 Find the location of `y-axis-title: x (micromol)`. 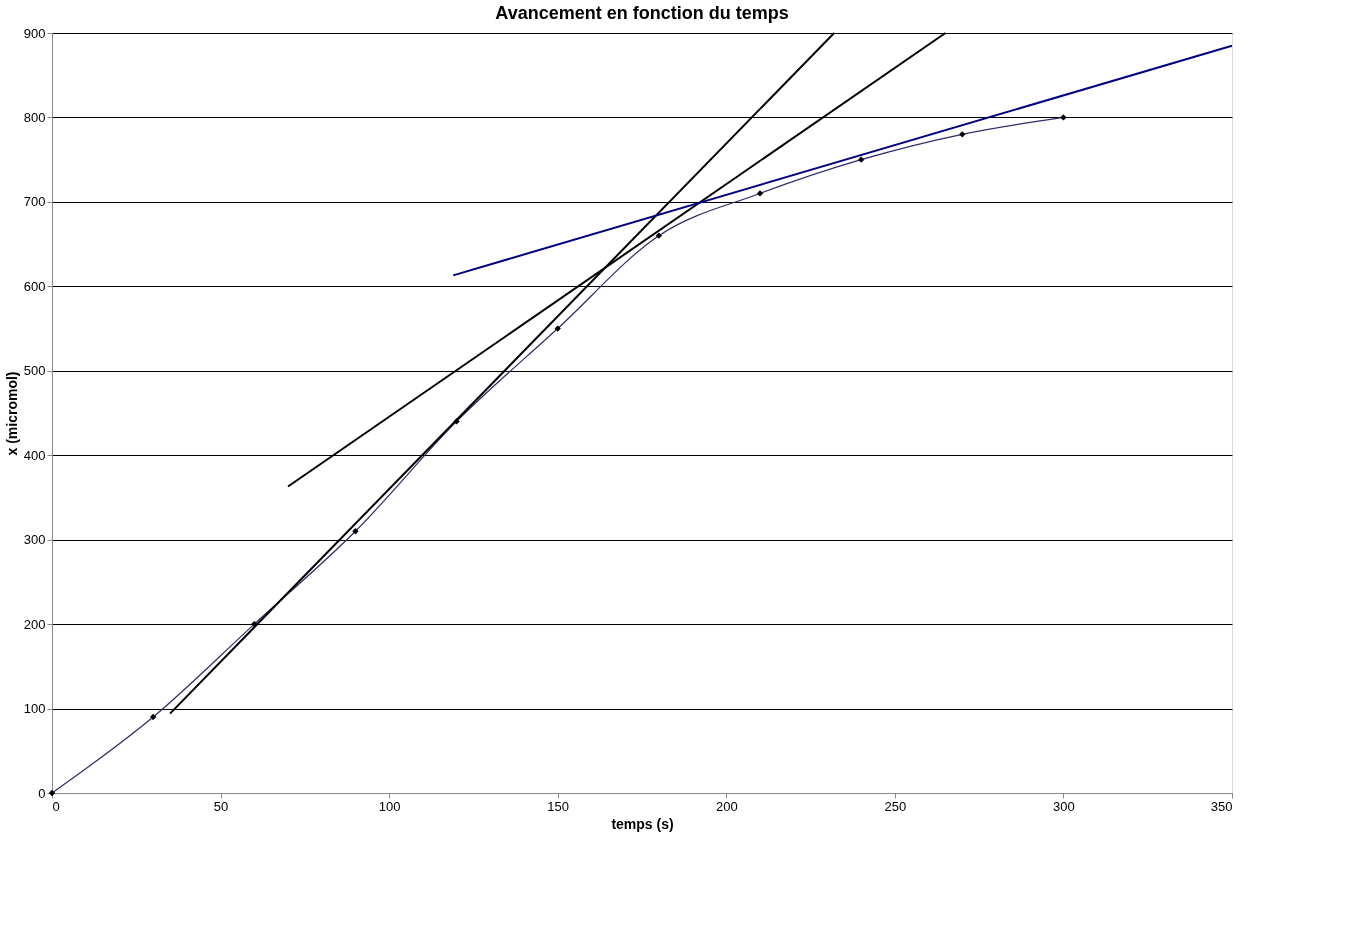

y-axis-title: x (micromol) is located at coordinates (11, 413).